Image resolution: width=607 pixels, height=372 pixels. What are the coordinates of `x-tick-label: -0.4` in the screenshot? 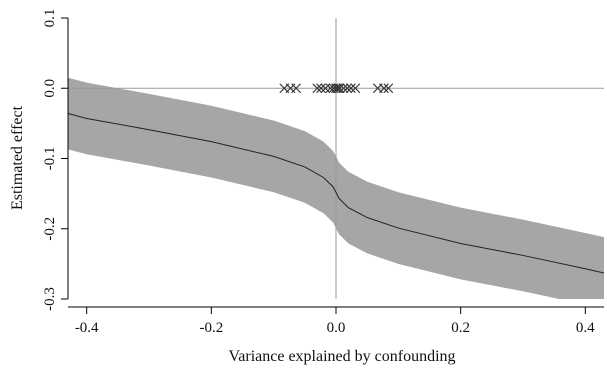 It's located at (87, 328).